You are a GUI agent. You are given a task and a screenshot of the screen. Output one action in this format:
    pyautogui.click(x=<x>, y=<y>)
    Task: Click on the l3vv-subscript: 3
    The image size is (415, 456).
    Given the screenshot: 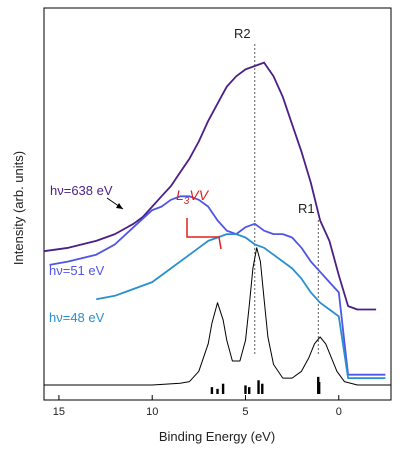 What is the action you would take?
    pyautogui.click(x=187, y=201)
    